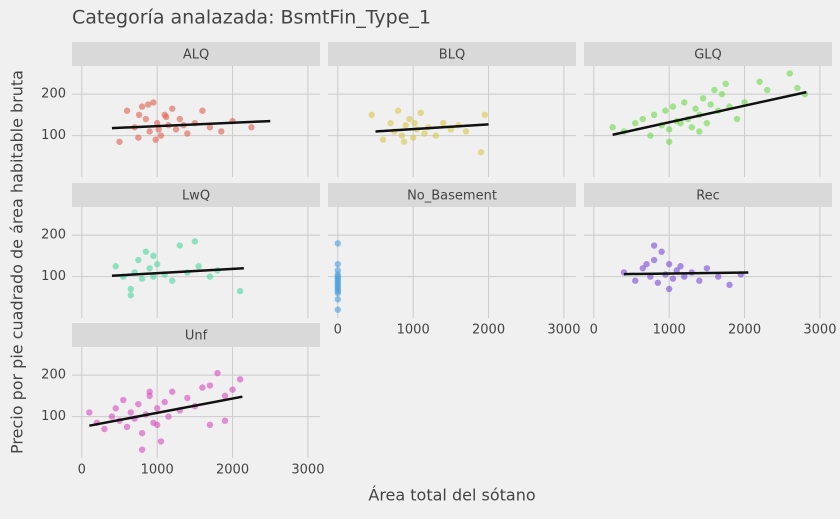  What do you see at coordinates (708, 196) in the screenshot?
I see `facet-title: Rec` at bounding box center [708, 196].